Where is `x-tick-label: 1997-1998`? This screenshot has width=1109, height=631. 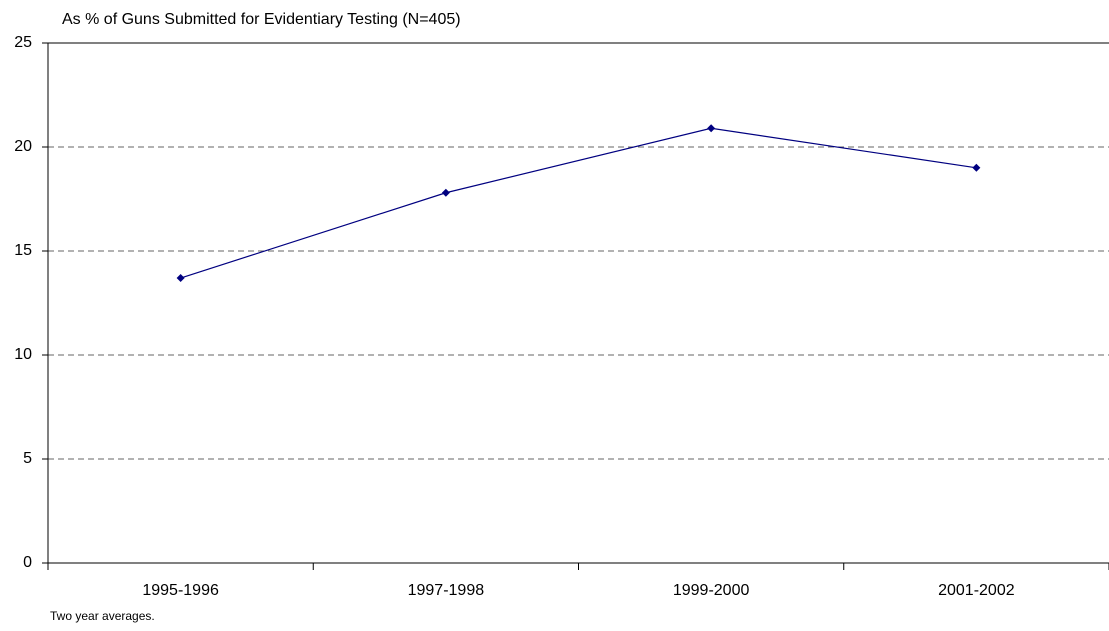 x-tick-label: 1997-1998 is located at coordinates (446, 590).